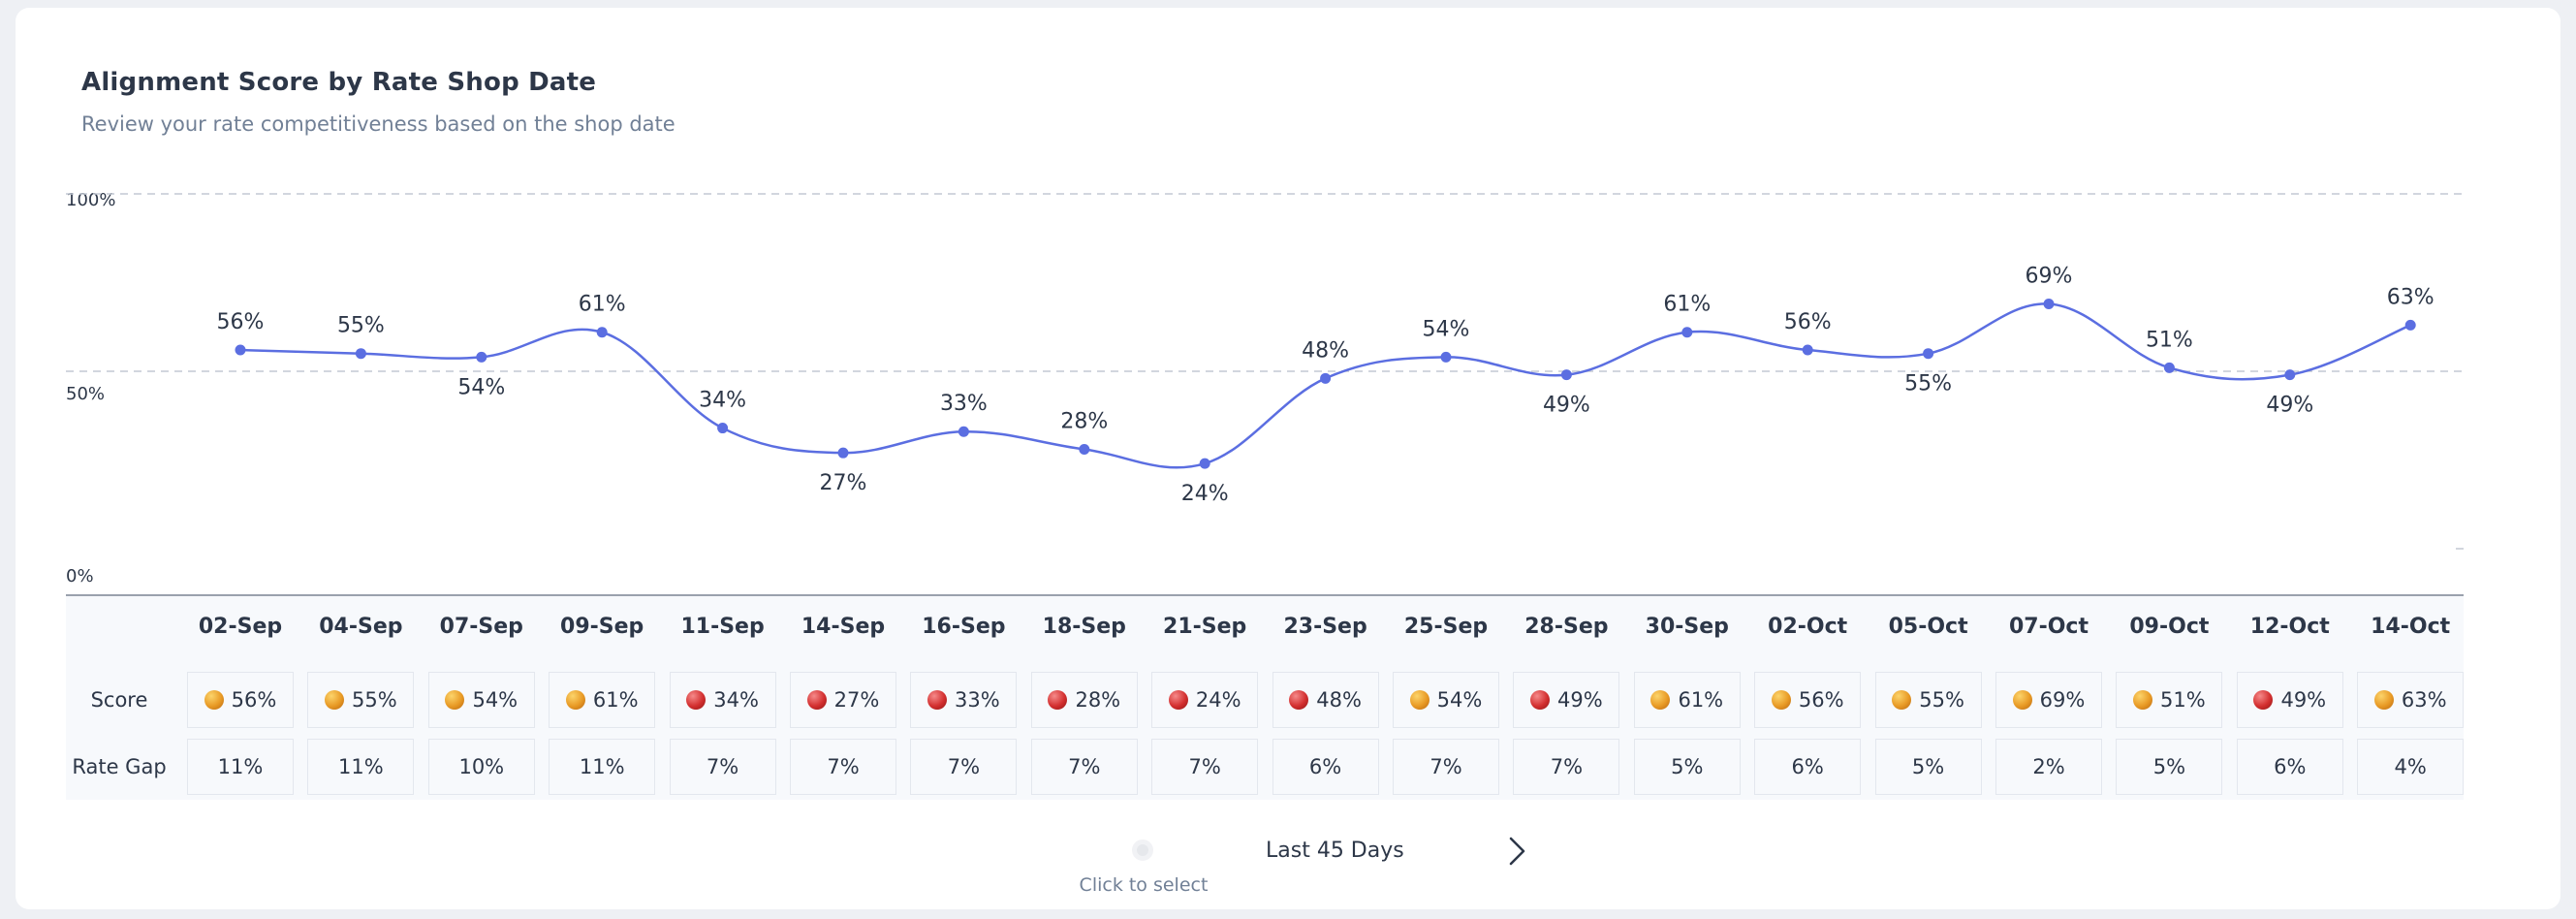 Image resolution: width=2576 pixels, height=919 pixels. Describe the element at coordinates (2169, 367) in the screenshot. I see `data-point-09-Oct` at that location.